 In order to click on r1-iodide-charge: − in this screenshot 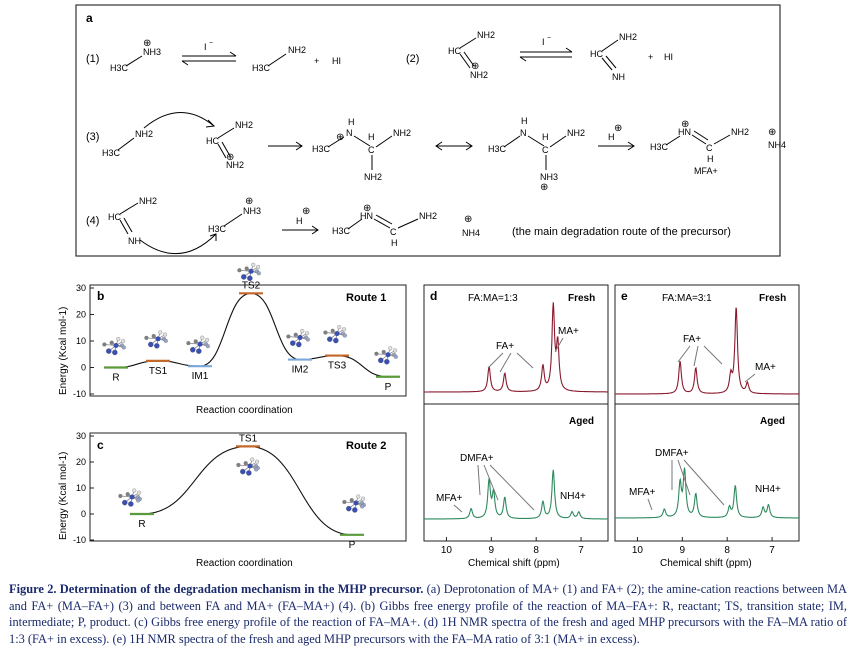, I will do `click(211, 43)`.